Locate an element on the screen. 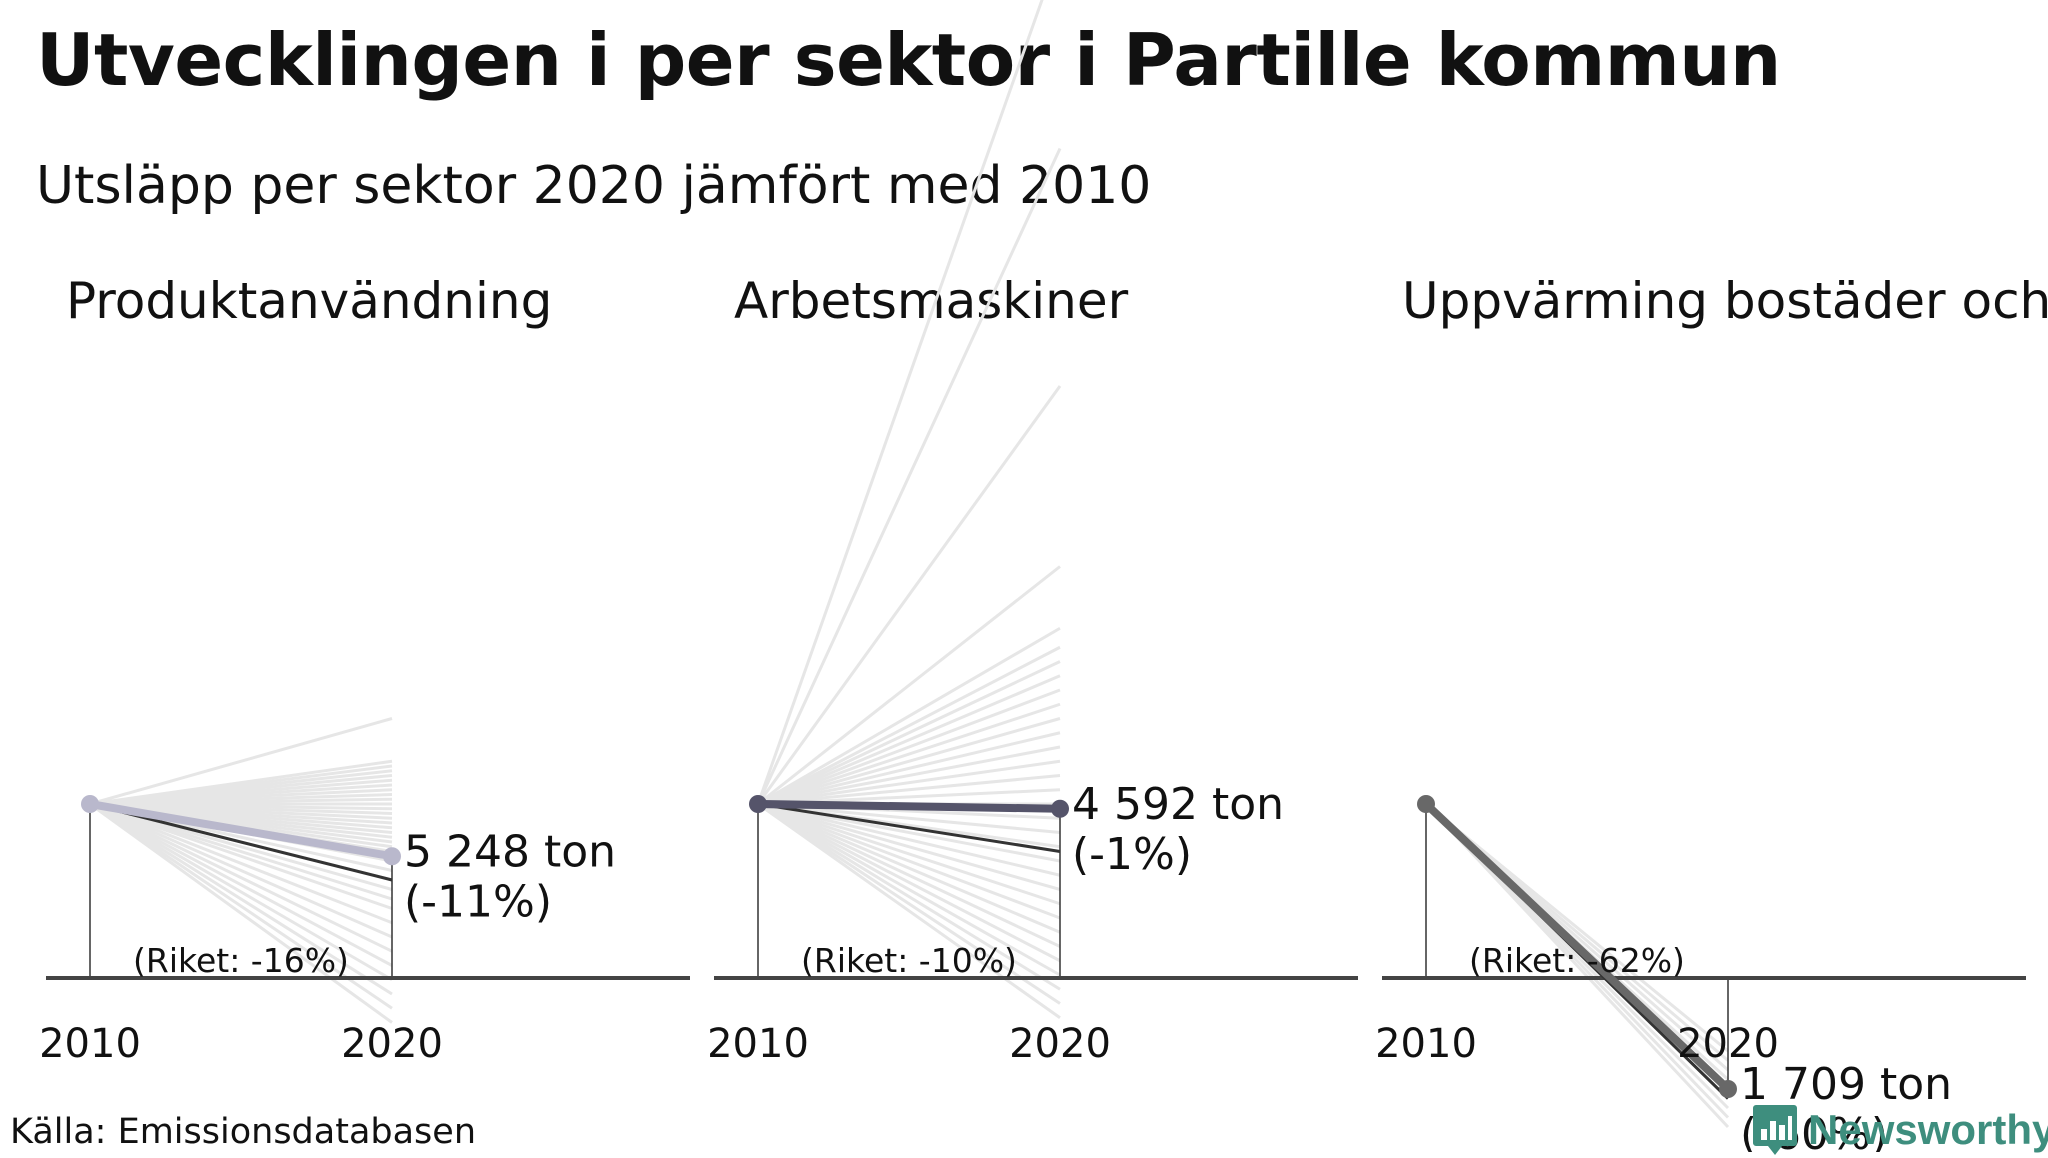 This screenshot has height=1158, width=2048. national-change-label: (Riket: -62%) is located at coordinates (1577, 960).